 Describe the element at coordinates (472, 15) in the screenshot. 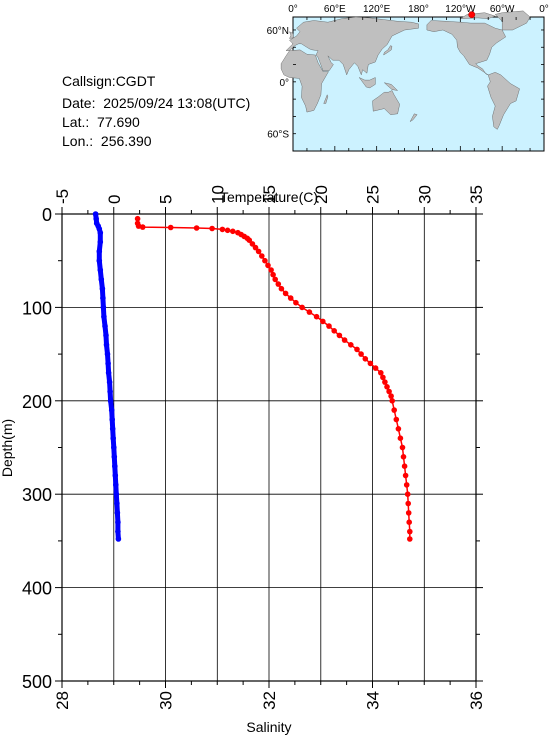

I see `station-marker` at that location.